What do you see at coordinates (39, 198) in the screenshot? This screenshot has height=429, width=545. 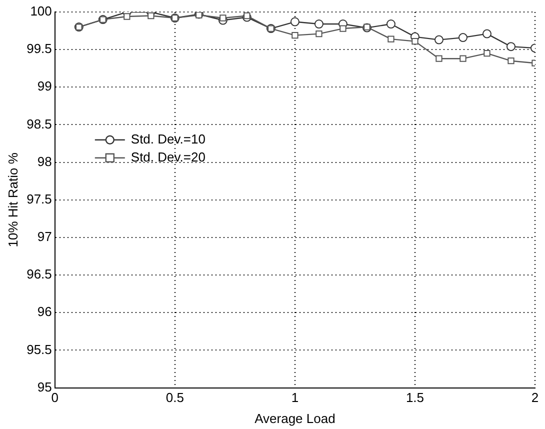 I see `y-tick-label: 97.5` at bounding box center [39, 198].